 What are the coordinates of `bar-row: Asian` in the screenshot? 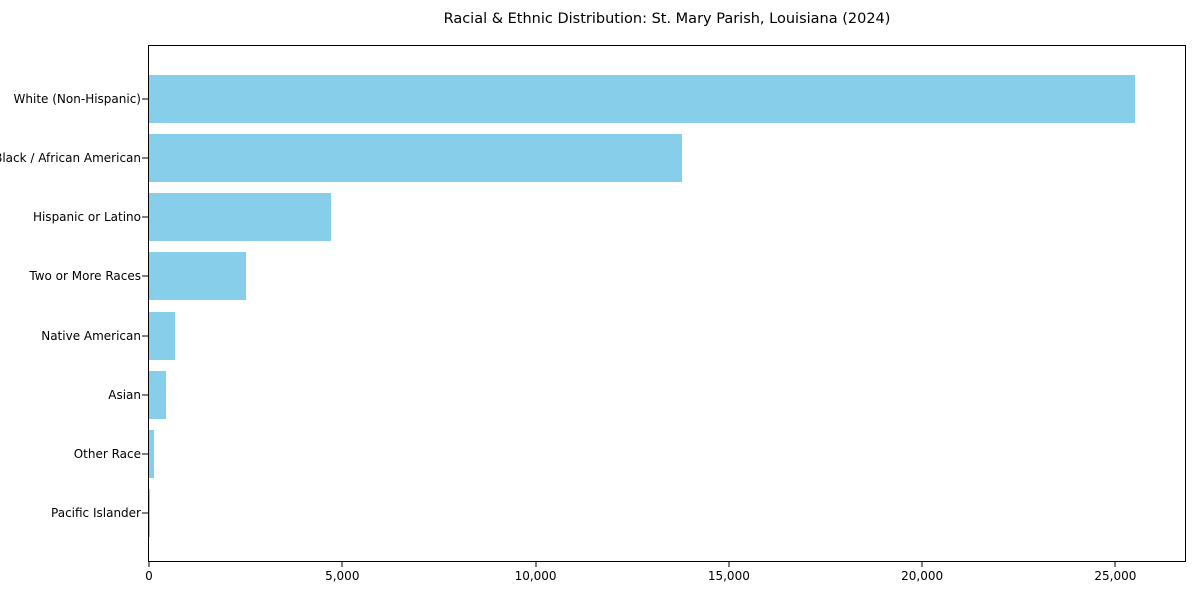 It's located at (646, 394).